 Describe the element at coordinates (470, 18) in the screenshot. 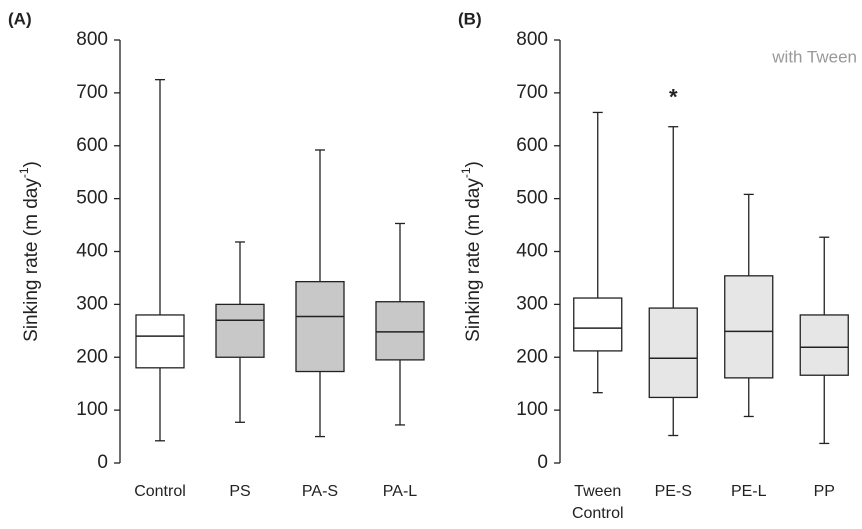

I see `panel-label: (B)` at that location.